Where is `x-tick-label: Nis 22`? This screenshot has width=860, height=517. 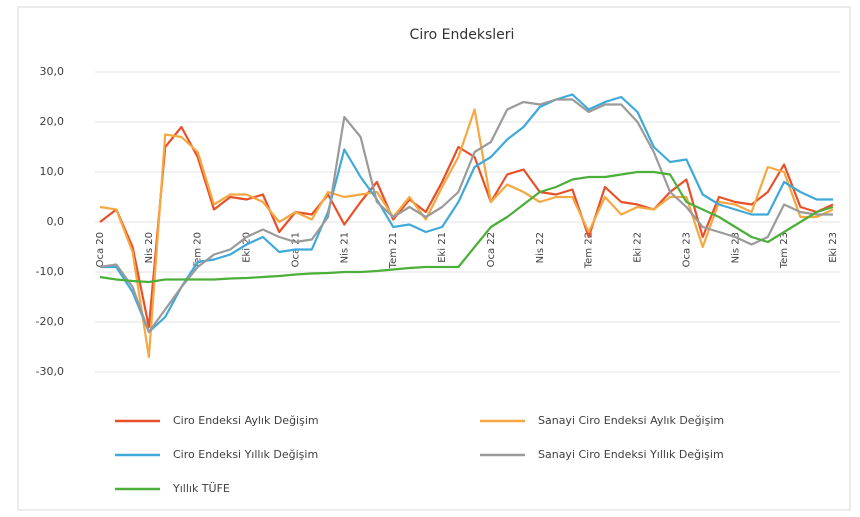
x-tick-label: Nis 22 is located at coordinates (540, 247).